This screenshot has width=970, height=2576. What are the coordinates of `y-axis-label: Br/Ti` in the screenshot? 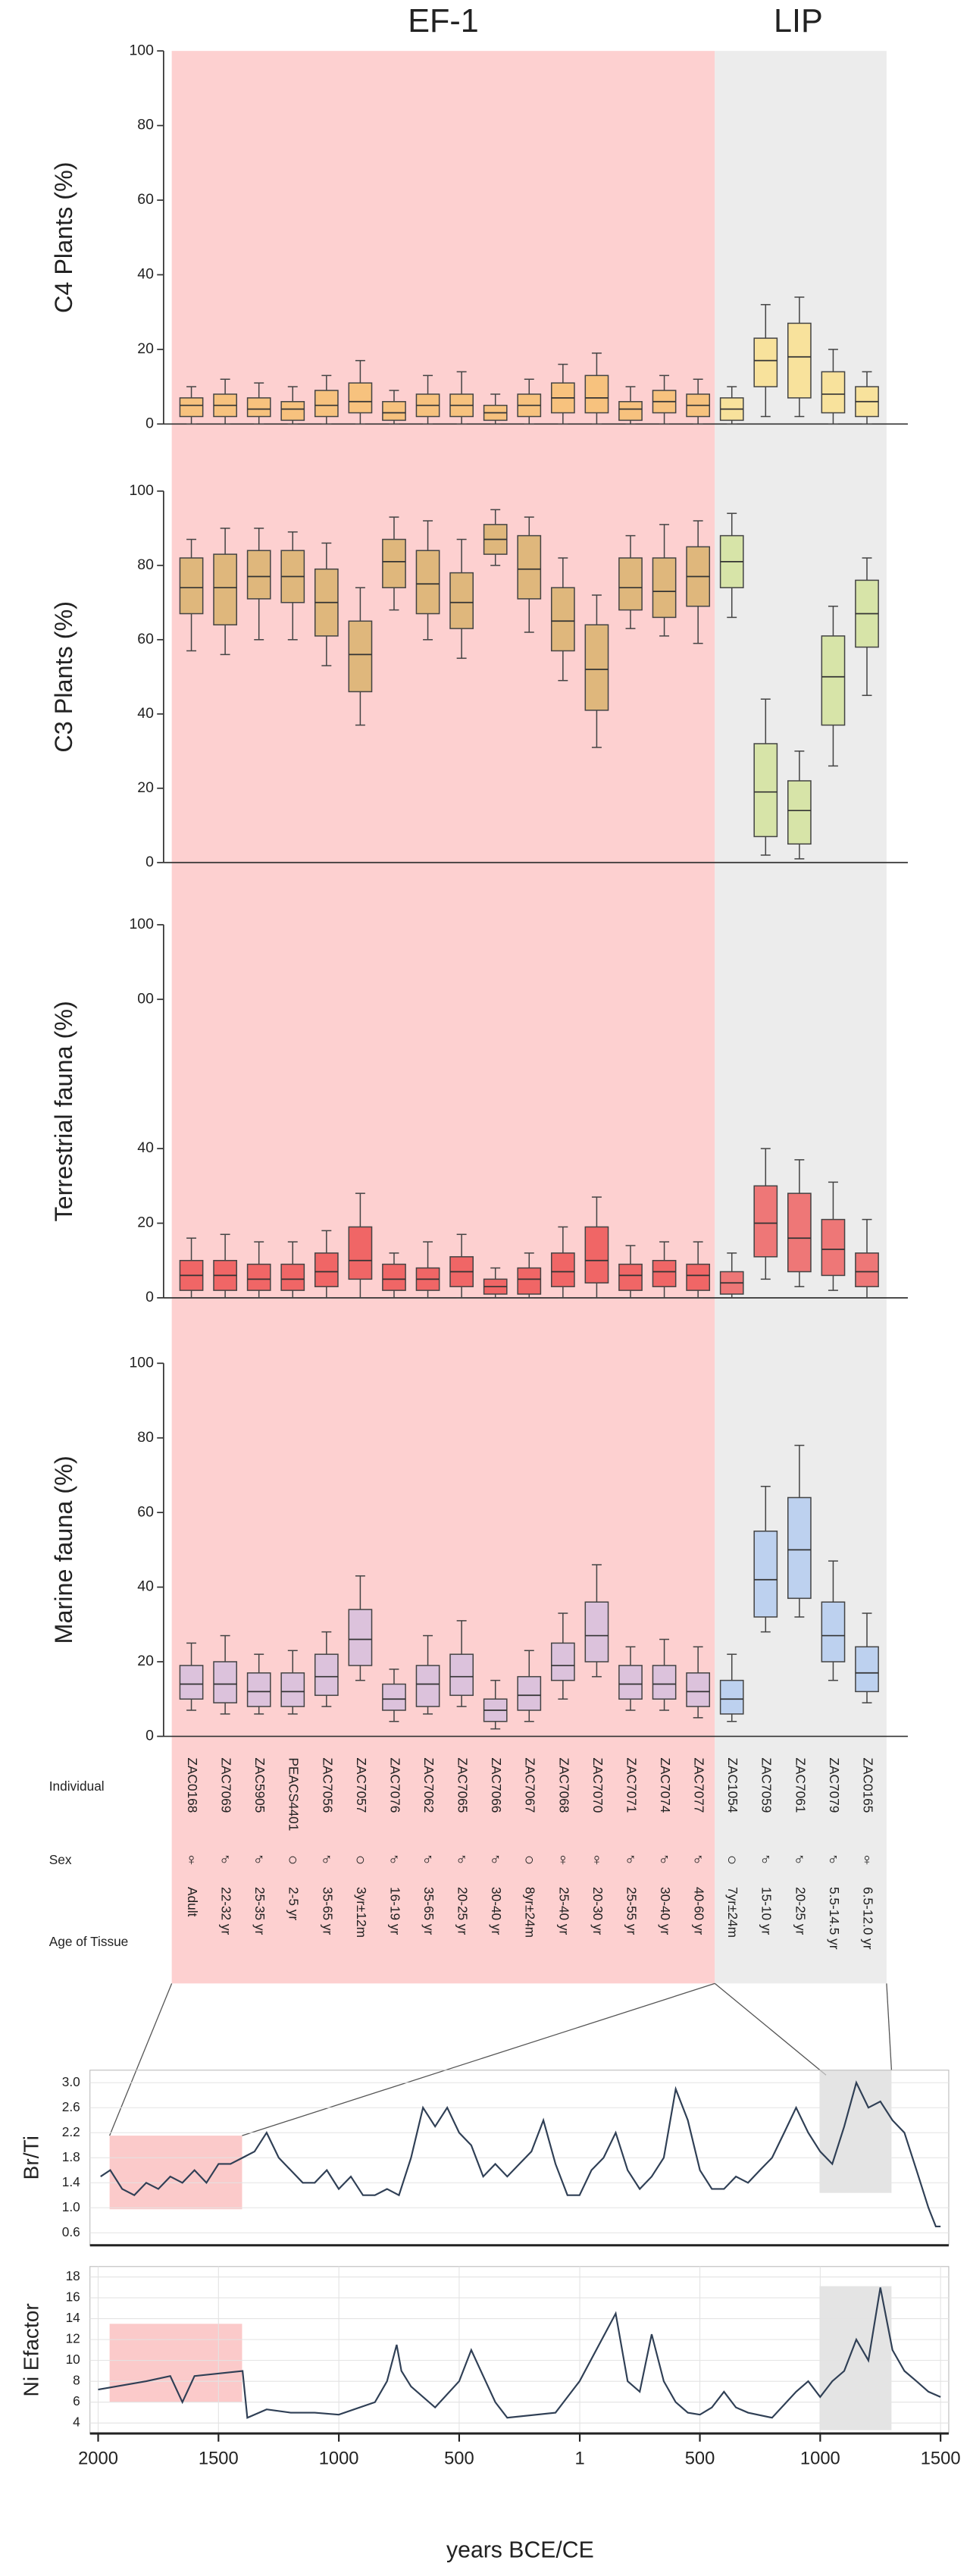 It's located at (31, 2158).